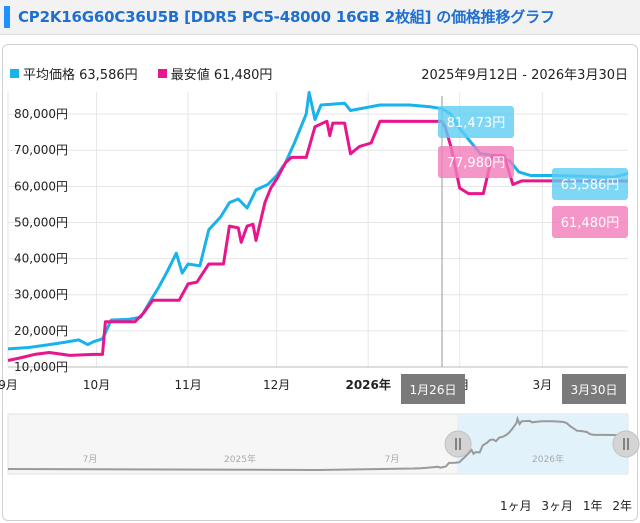  I want to click on tooltip-average-cursor-box, so click(476, 122).